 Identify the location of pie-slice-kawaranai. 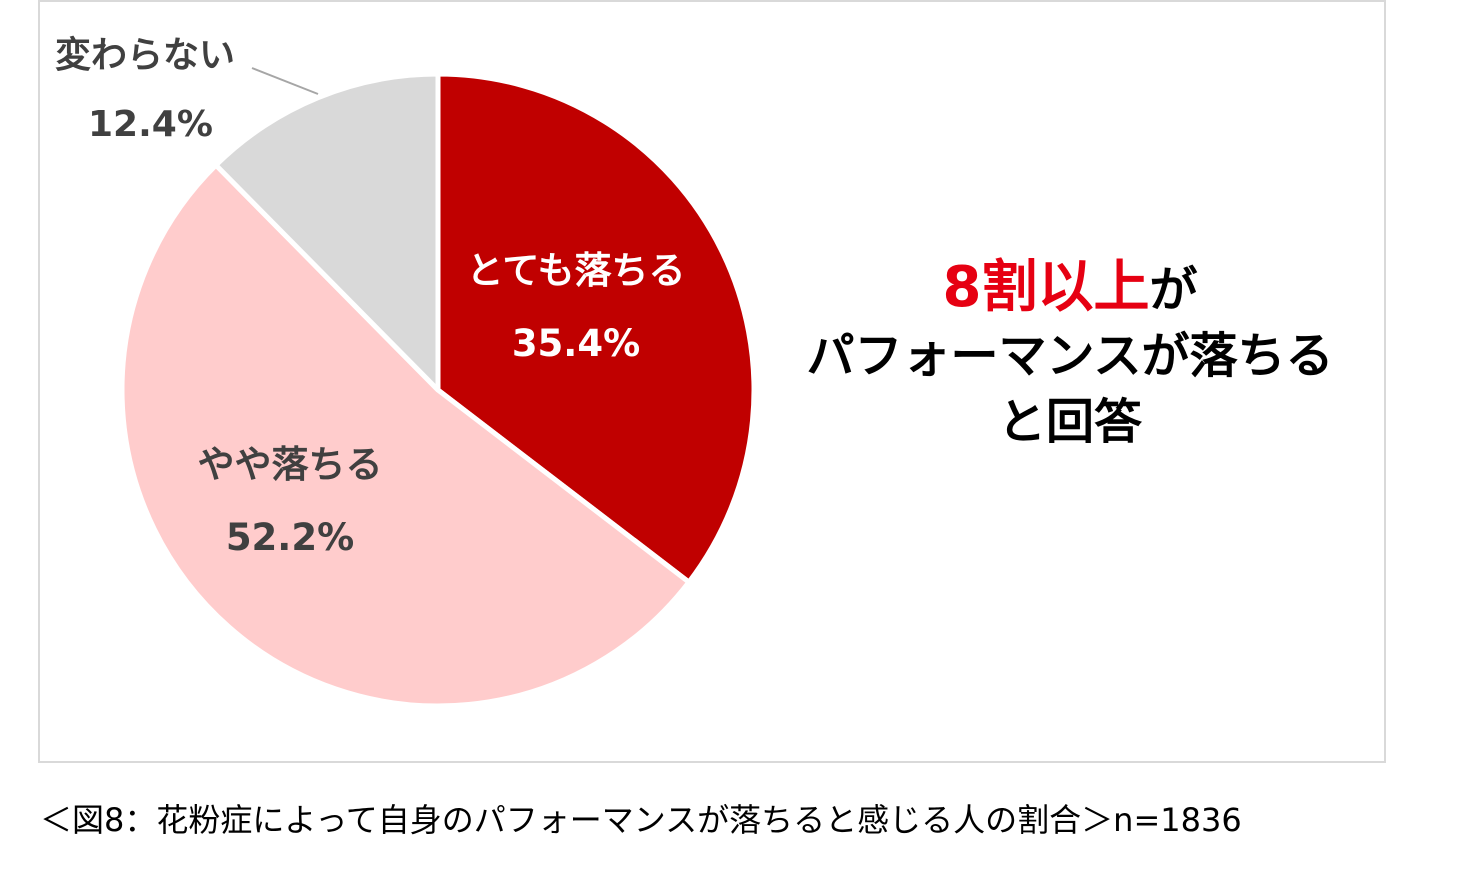
(327, 232).